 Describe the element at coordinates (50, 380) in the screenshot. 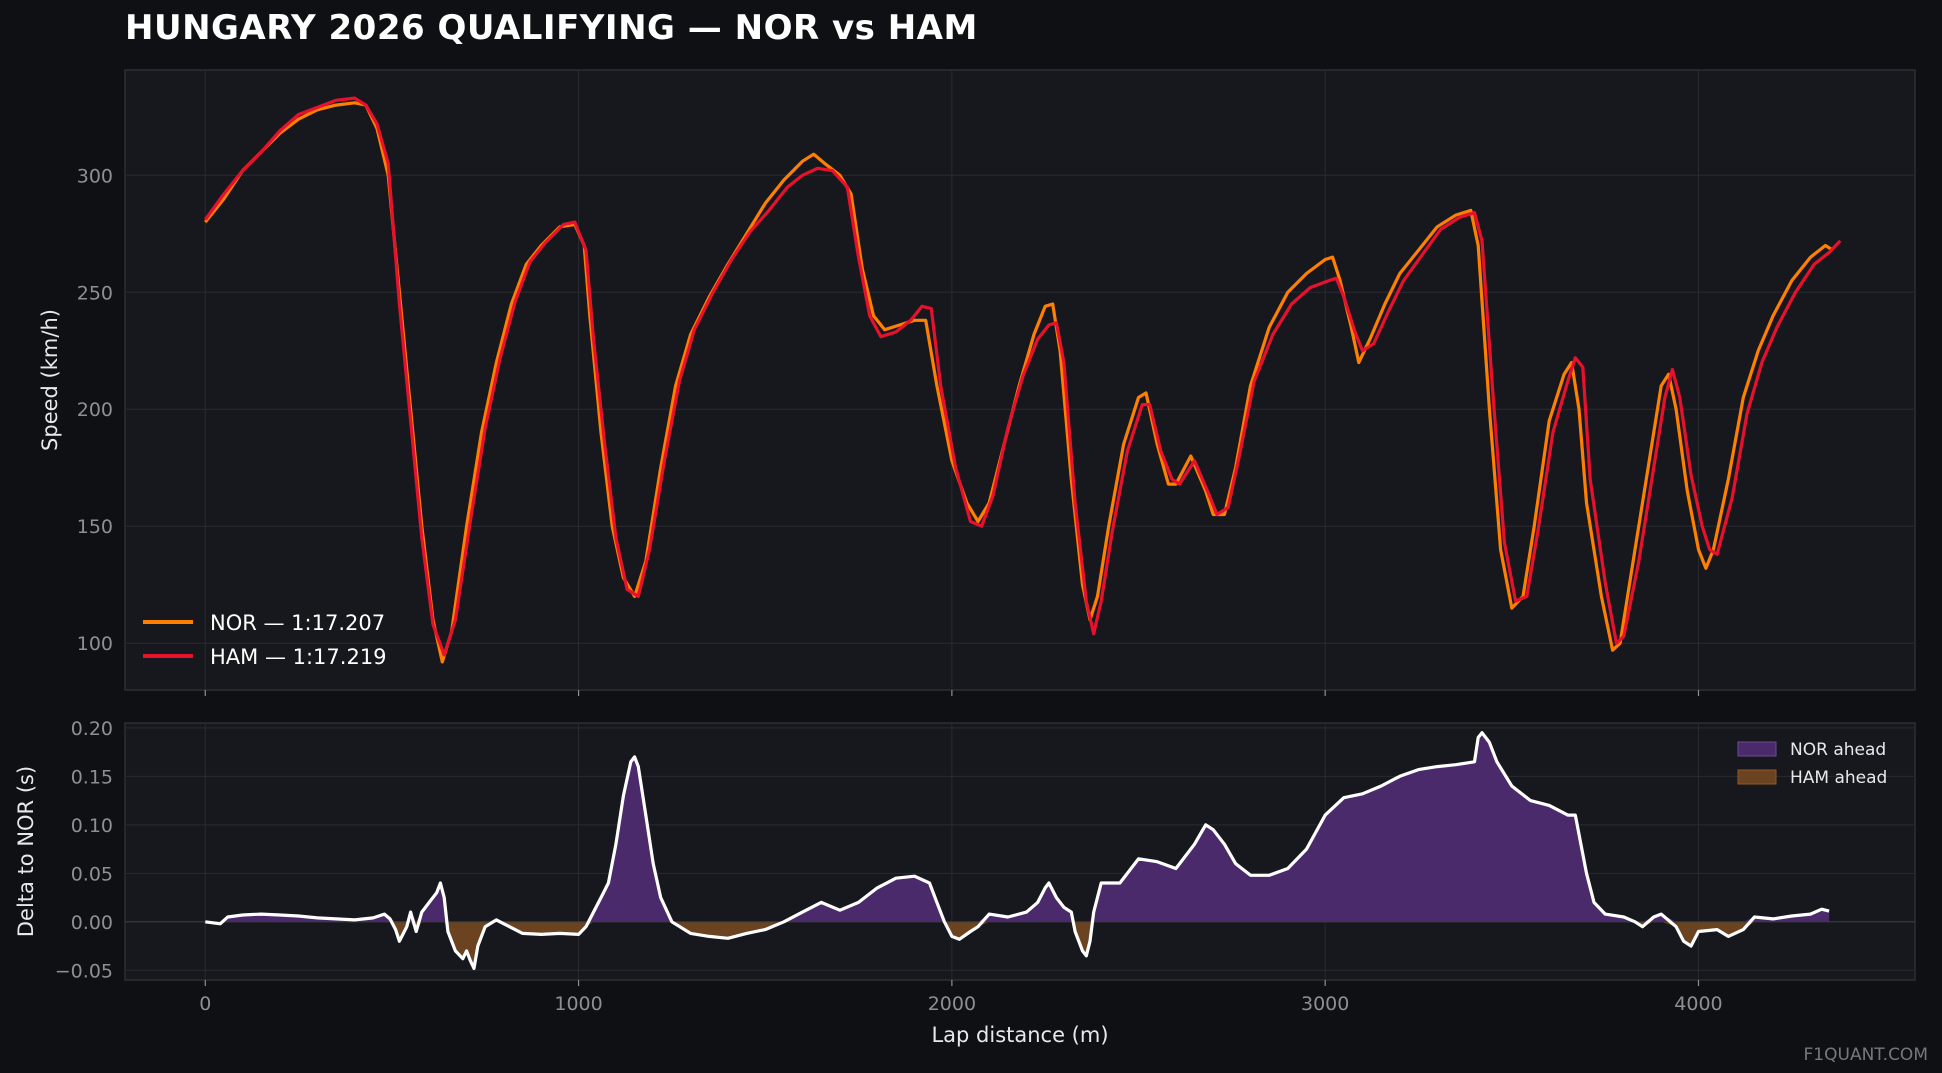

I see `y-axis-label: Speed (km/h)` at that location.